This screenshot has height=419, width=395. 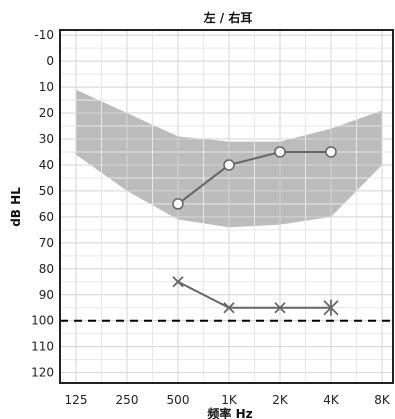 What do you see at coordinates (42, 373) in the screenshot?
I see `y-tick-label: 120` at bounding box center [42, 373].